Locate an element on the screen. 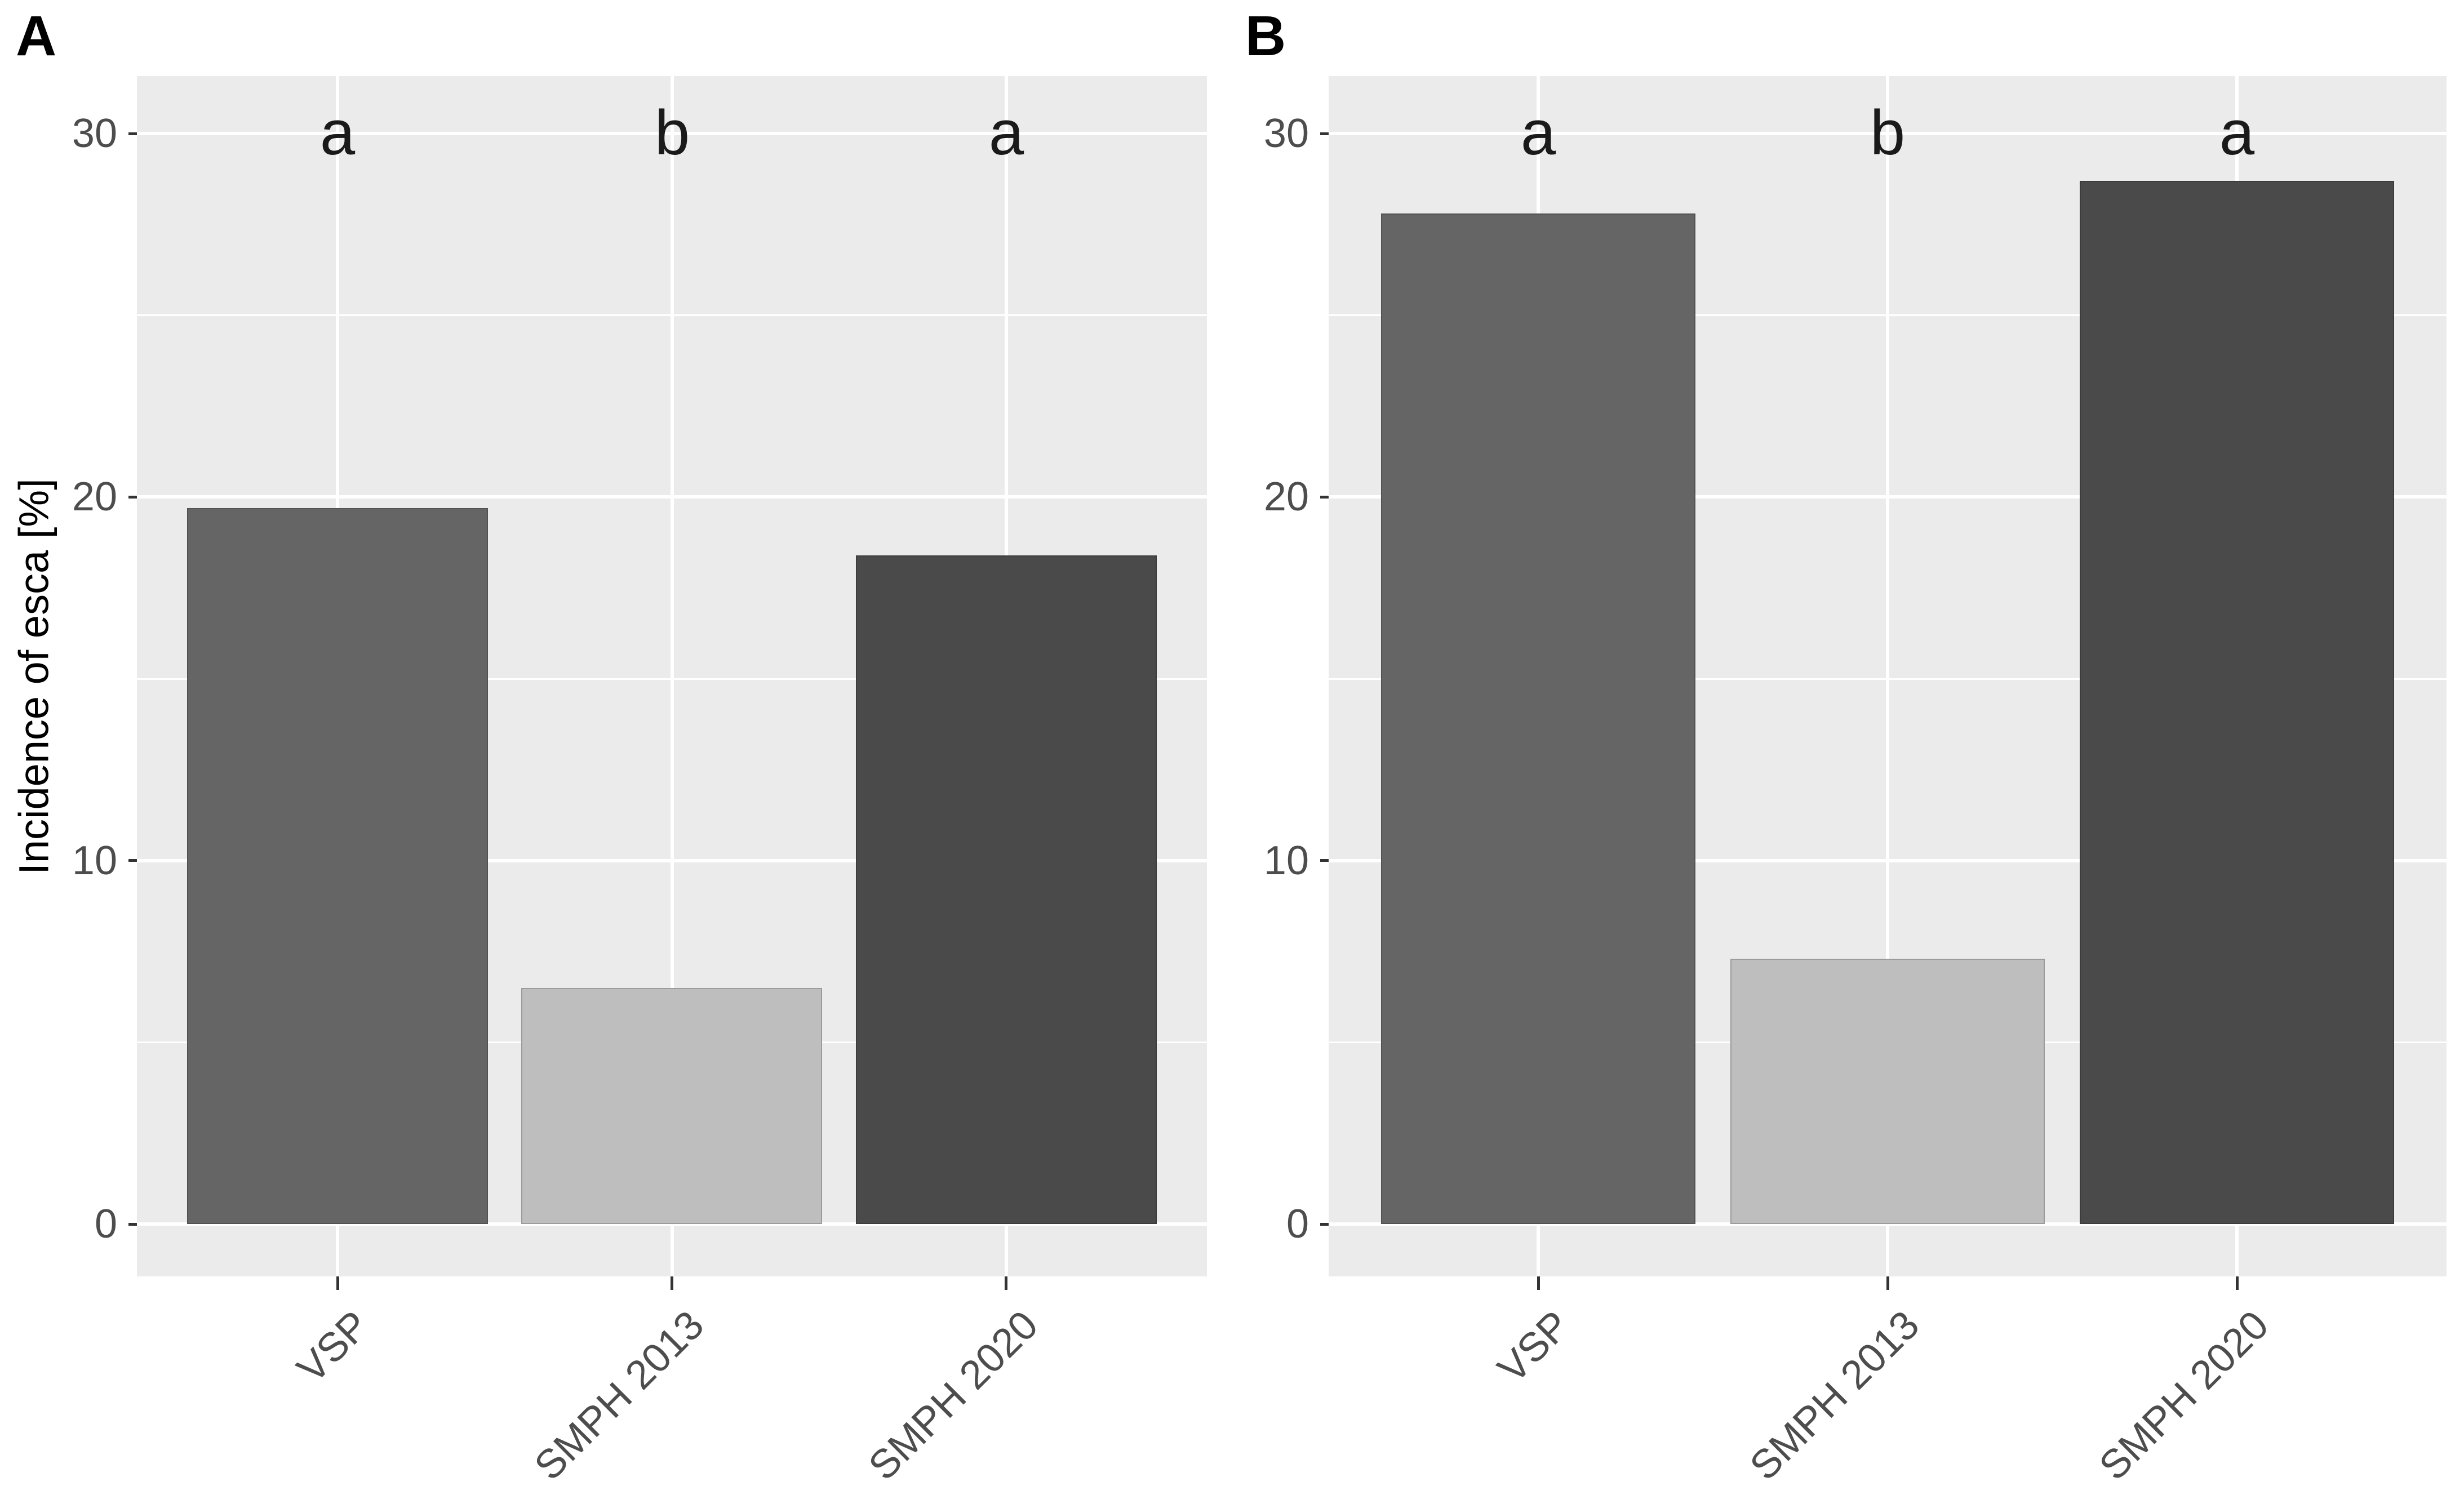 This screenshot has height=1504, width=2464. y-tick-label-a-30: 30 is located at coordinates (94, 133).